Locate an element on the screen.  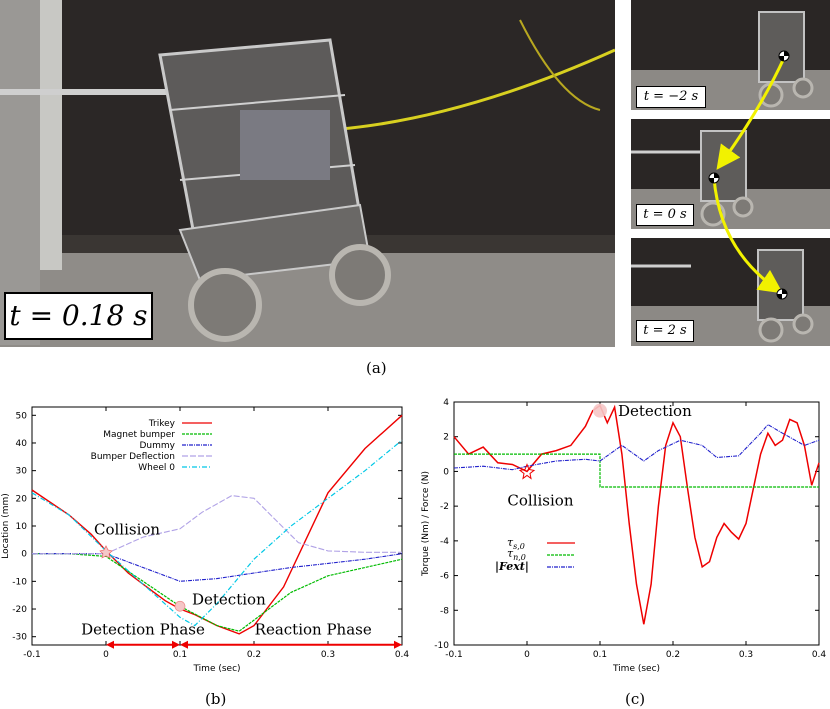
y-tick-label: 40 is located at coordinates (22, 444).